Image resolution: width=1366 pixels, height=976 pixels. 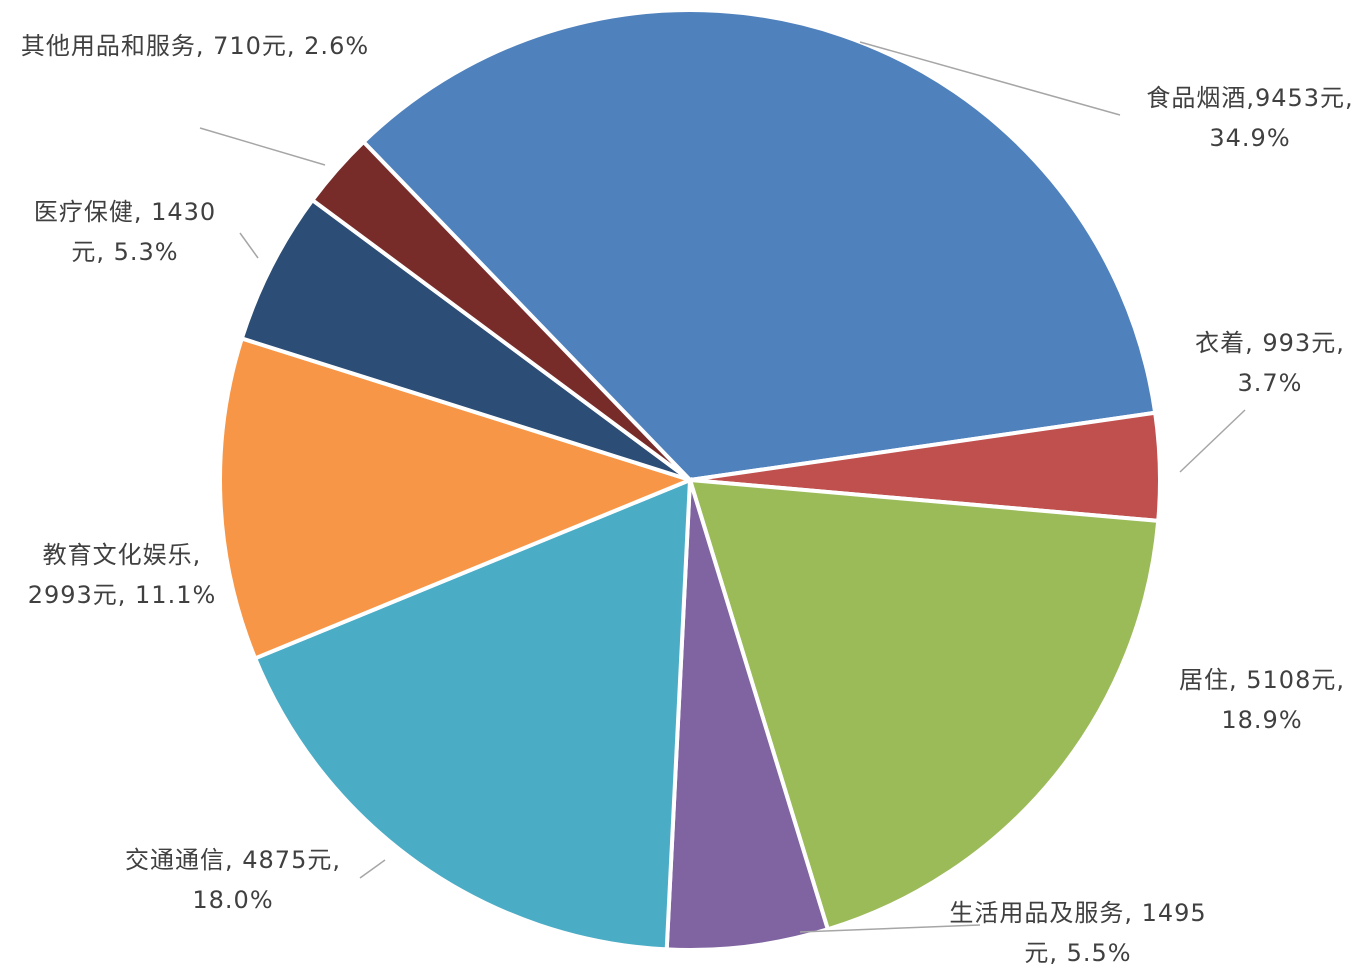 I want to click on data-label: 教育文化娱乐, 2993元, 11.1%, so click(x=122, y=575).